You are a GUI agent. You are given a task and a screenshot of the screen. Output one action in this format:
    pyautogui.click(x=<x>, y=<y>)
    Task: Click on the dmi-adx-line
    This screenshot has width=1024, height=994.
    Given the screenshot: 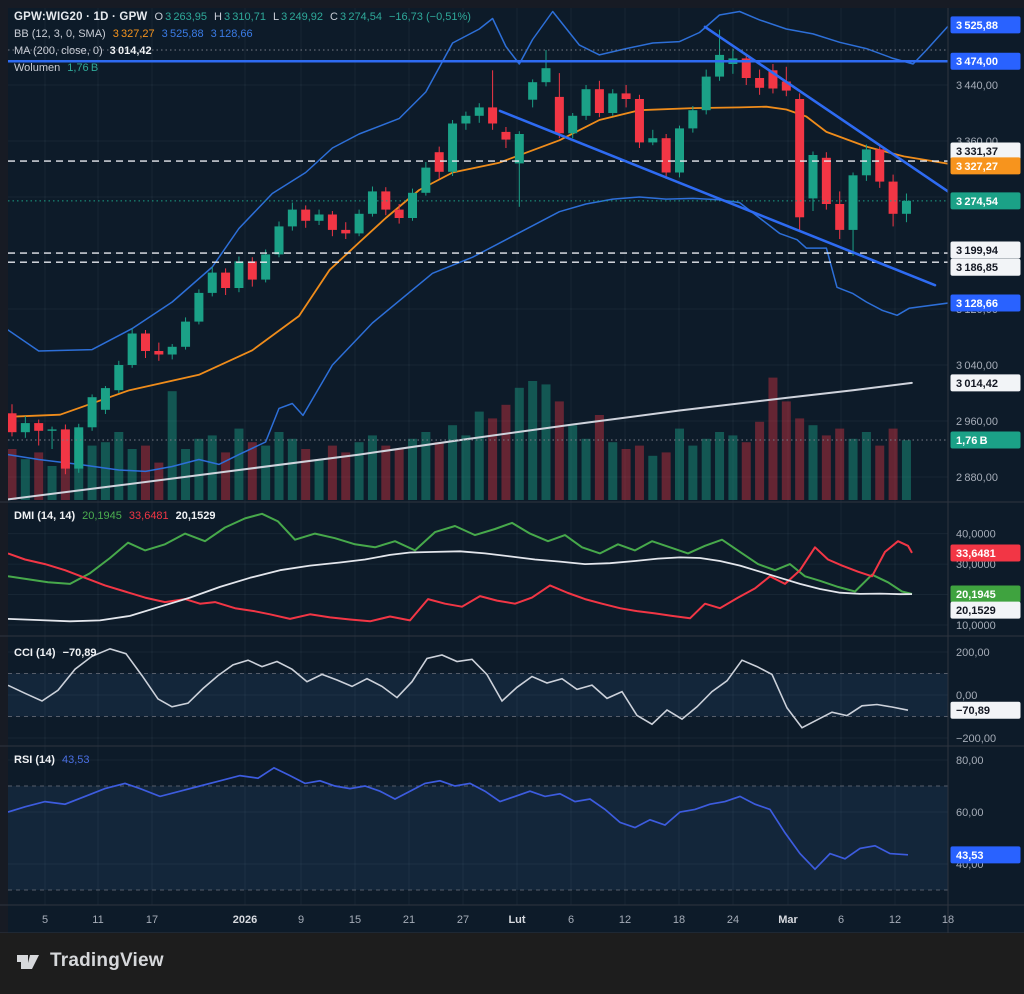 What is the action you would take?
    pyautogui.click(x=460, y=586)
    